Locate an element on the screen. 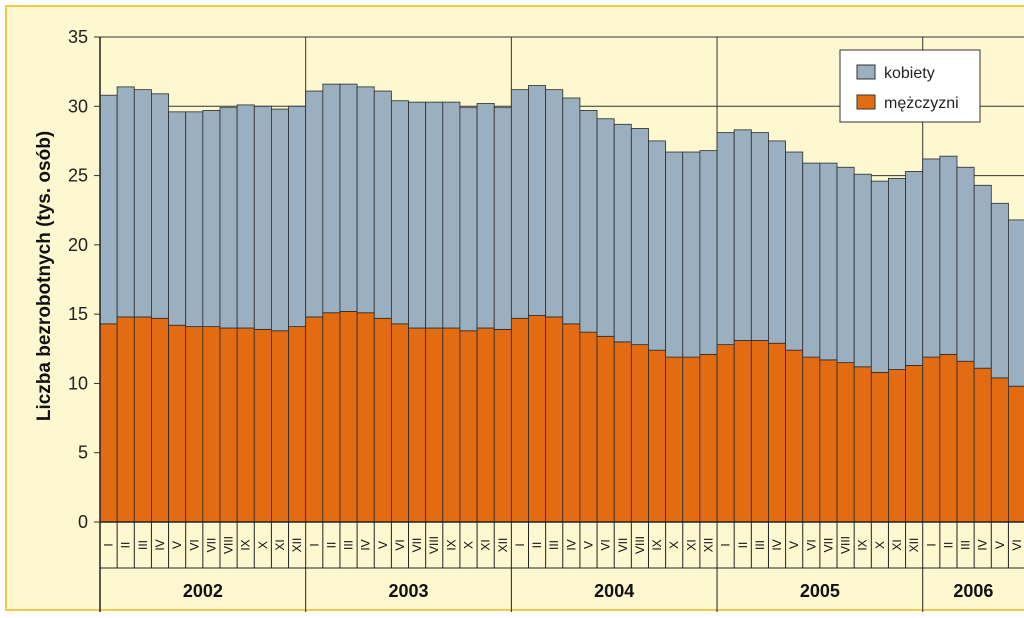 The height and width of the screenshot is (618, 1024). y-axis-title: Liczba bezrobotnych (tys. osób) is located at coordinates (44, 276).